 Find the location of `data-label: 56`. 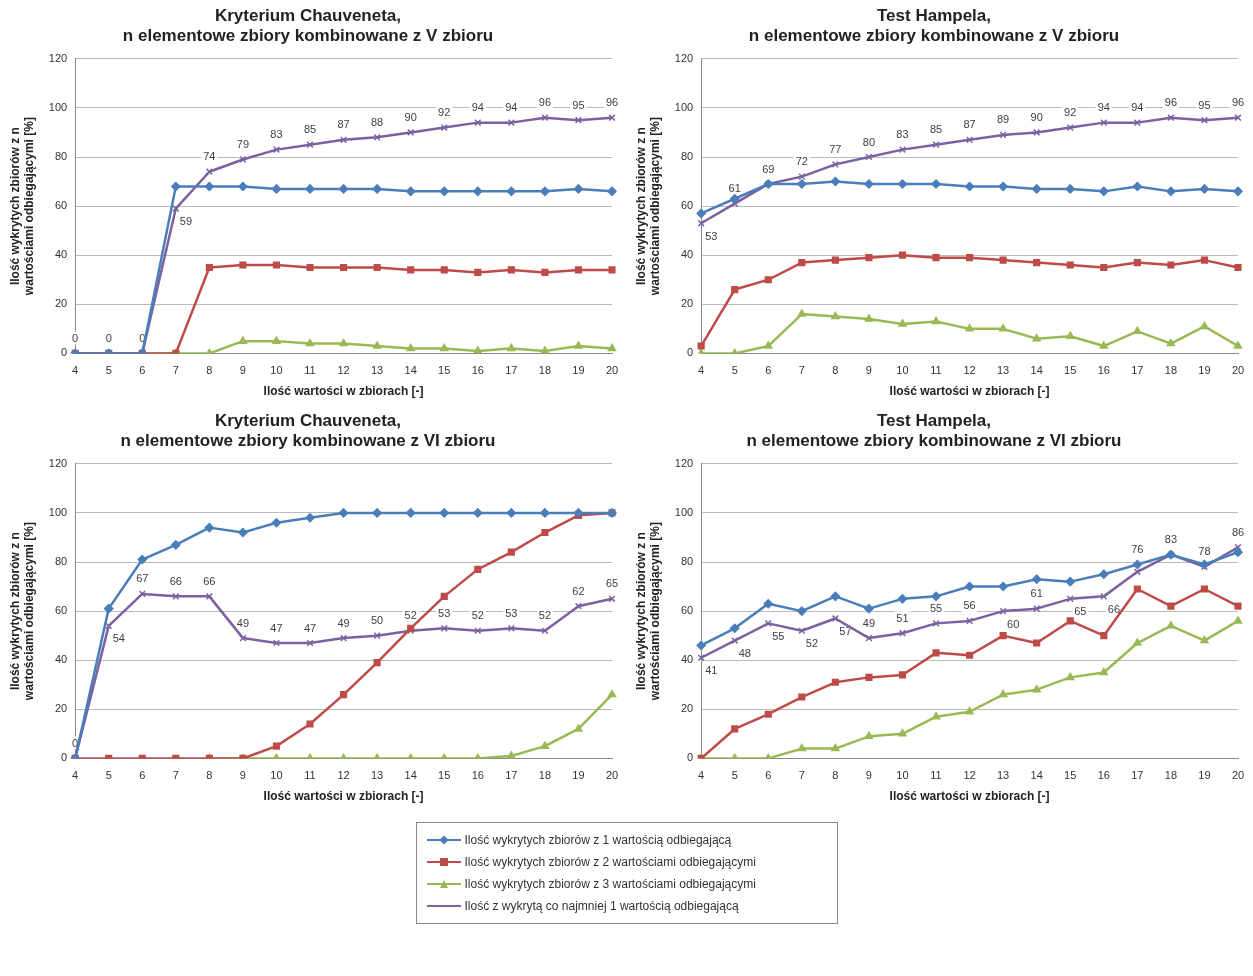

data-label: 56 is located at coordinates (969, 605).